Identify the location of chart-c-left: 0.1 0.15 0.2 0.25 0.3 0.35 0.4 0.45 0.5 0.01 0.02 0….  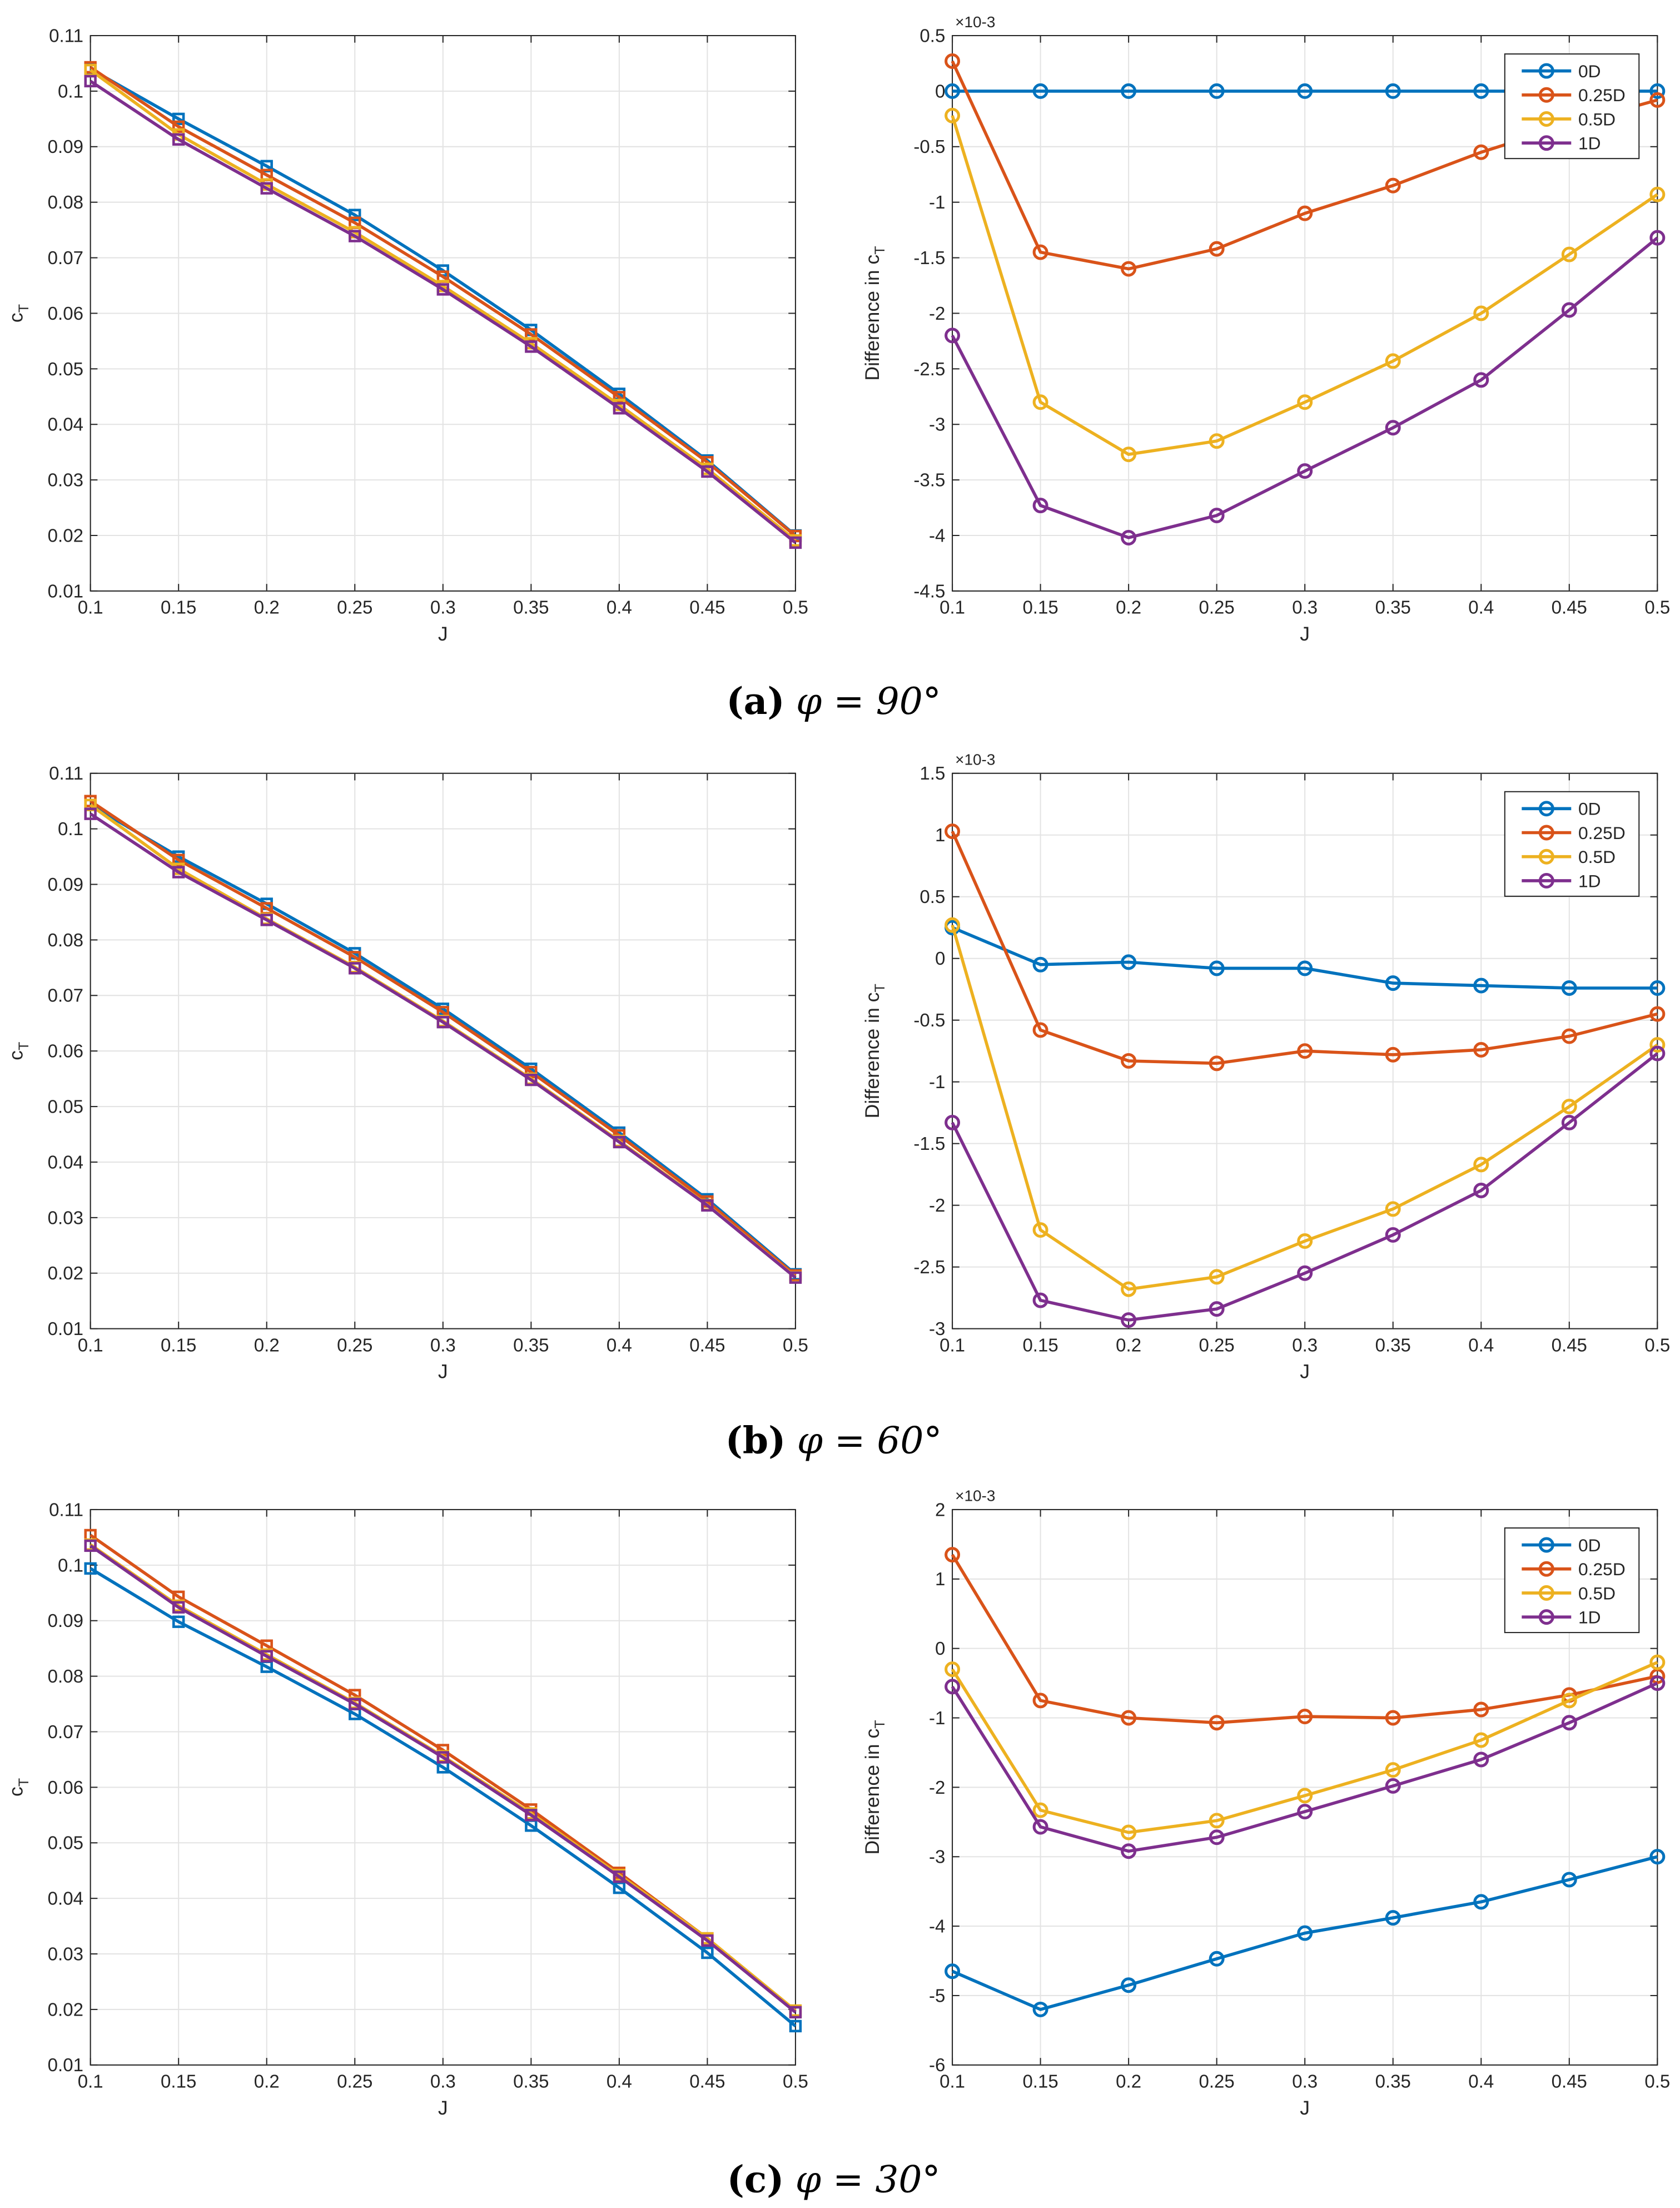
(406, 1809).